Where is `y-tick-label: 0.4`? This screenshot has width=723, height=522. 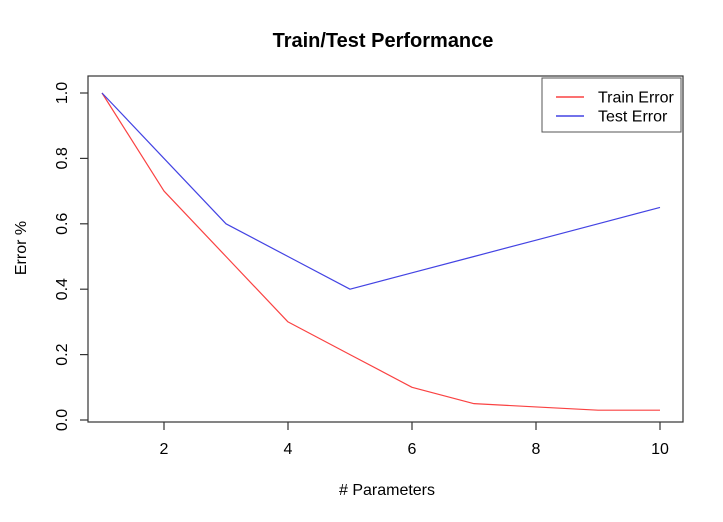
y-tick-label: 0.4 is located at coordinates (62, 289).